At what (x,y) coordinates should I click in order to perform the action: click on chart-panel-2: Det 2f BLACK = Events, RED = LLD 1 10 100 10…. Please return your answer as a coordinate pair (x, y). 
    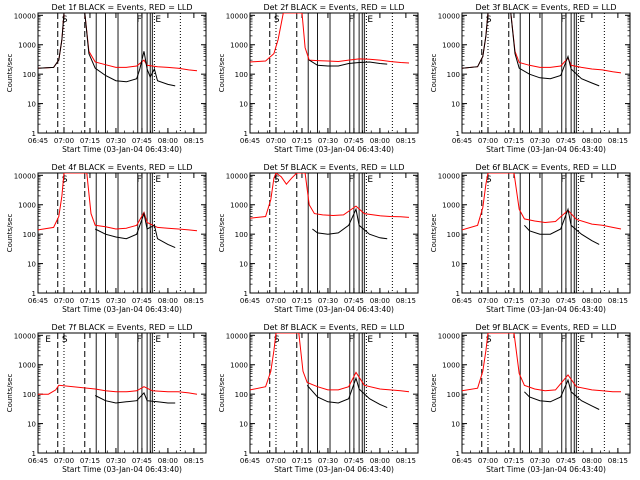
    Looking at the image, I should click on (318, 78).